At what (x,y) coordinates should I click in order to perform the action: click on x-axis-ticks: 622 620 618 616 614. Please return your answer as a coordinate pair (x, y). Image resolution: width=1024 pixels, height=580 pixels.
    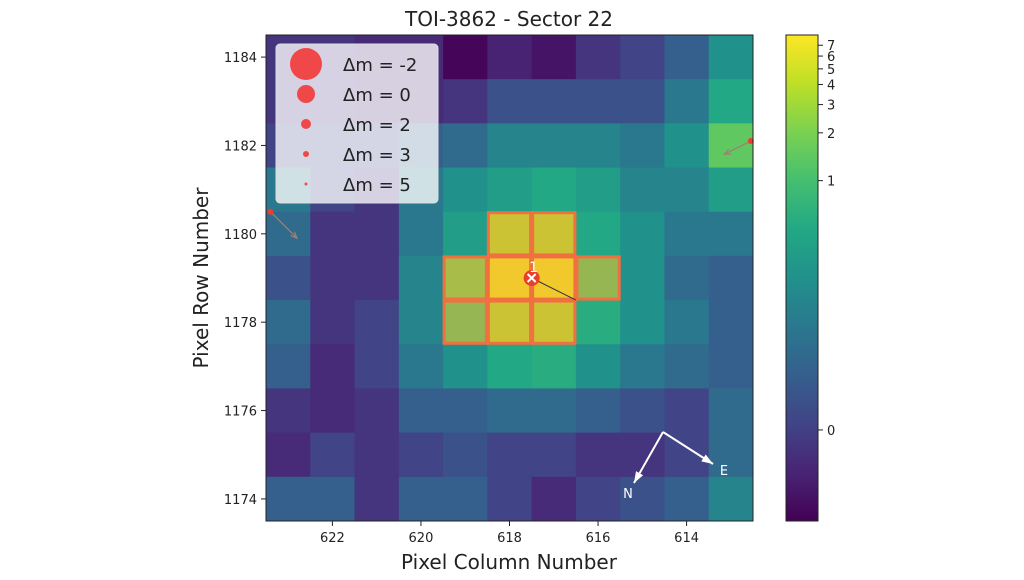
    Looking at the image, I should click on (509, 533).